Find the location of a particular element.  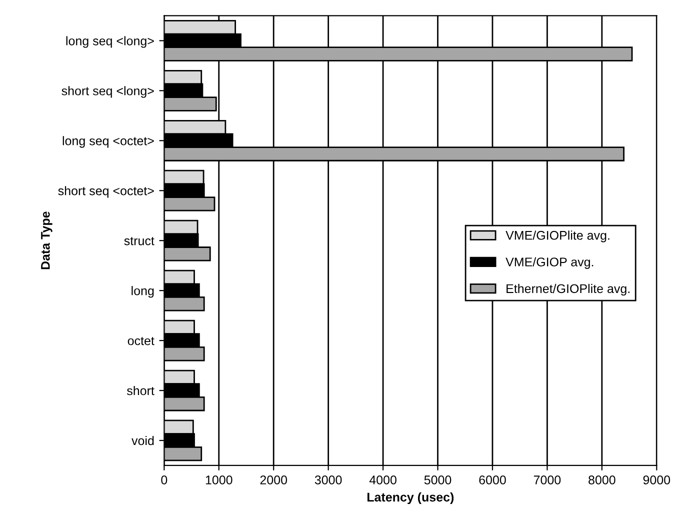

y-tick-label: struct is located at coordinates (139, 241).